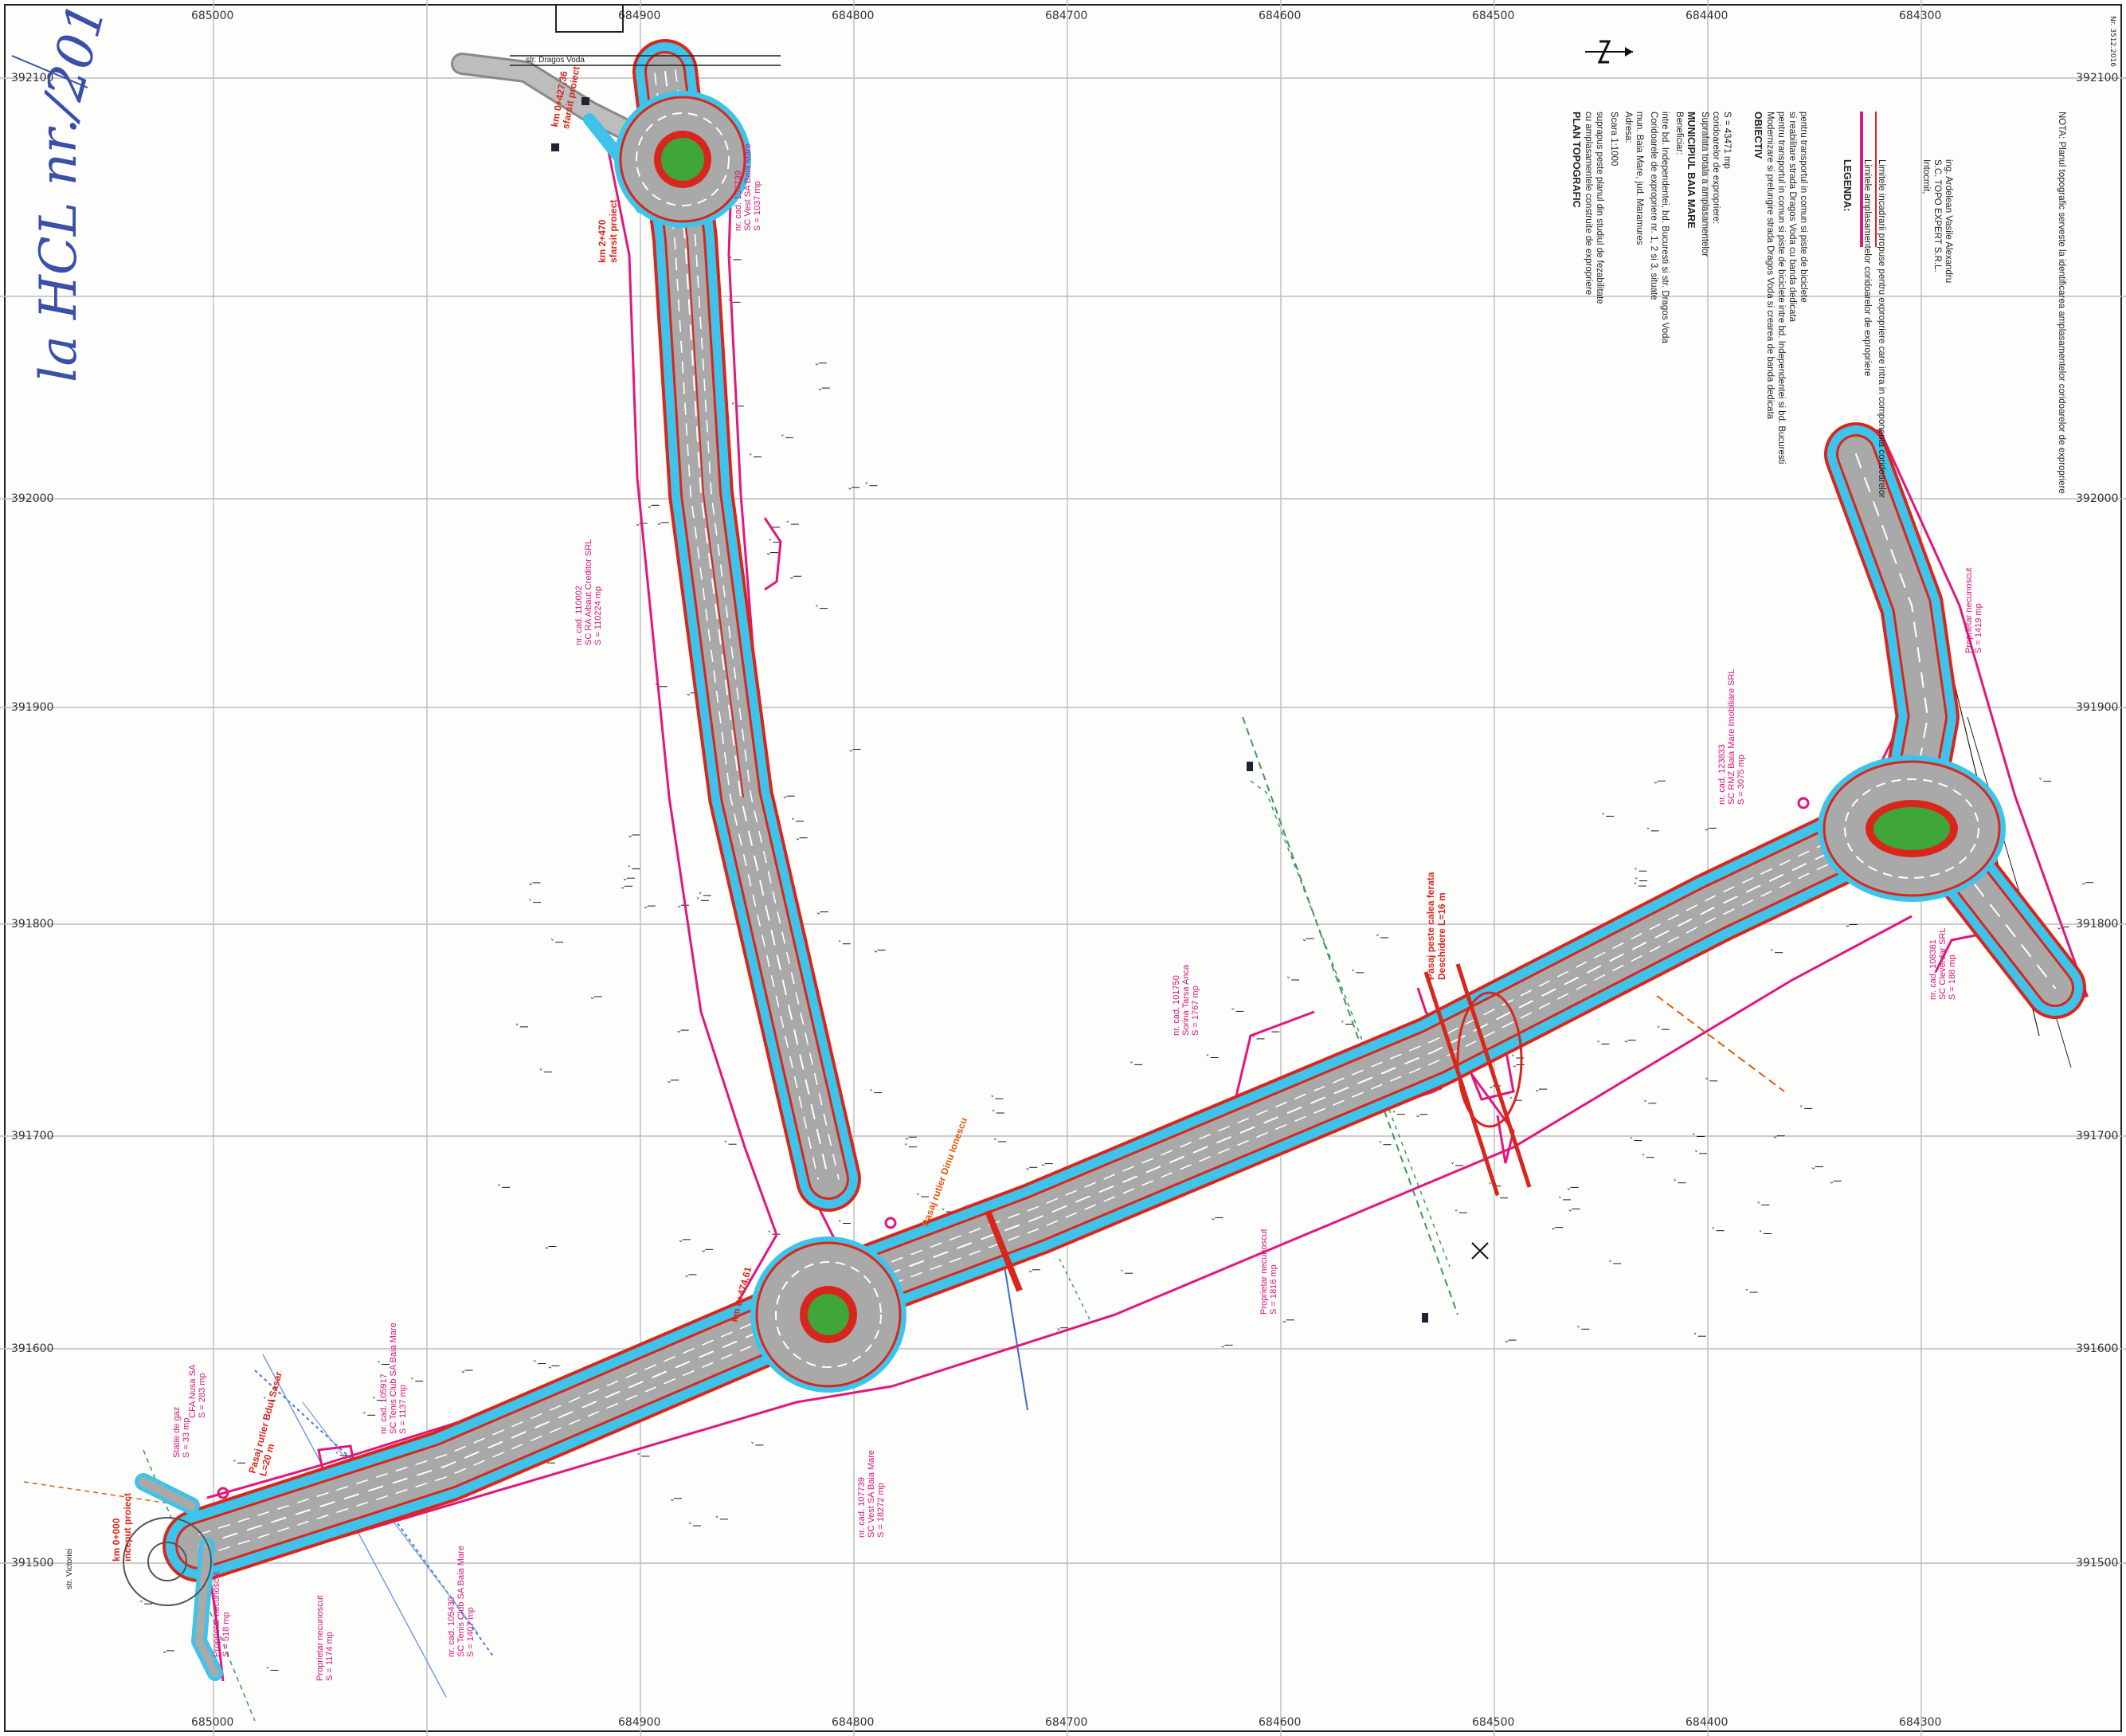  I want to click on parcel-number: nr. cad. 105917, so click(384, 1404).